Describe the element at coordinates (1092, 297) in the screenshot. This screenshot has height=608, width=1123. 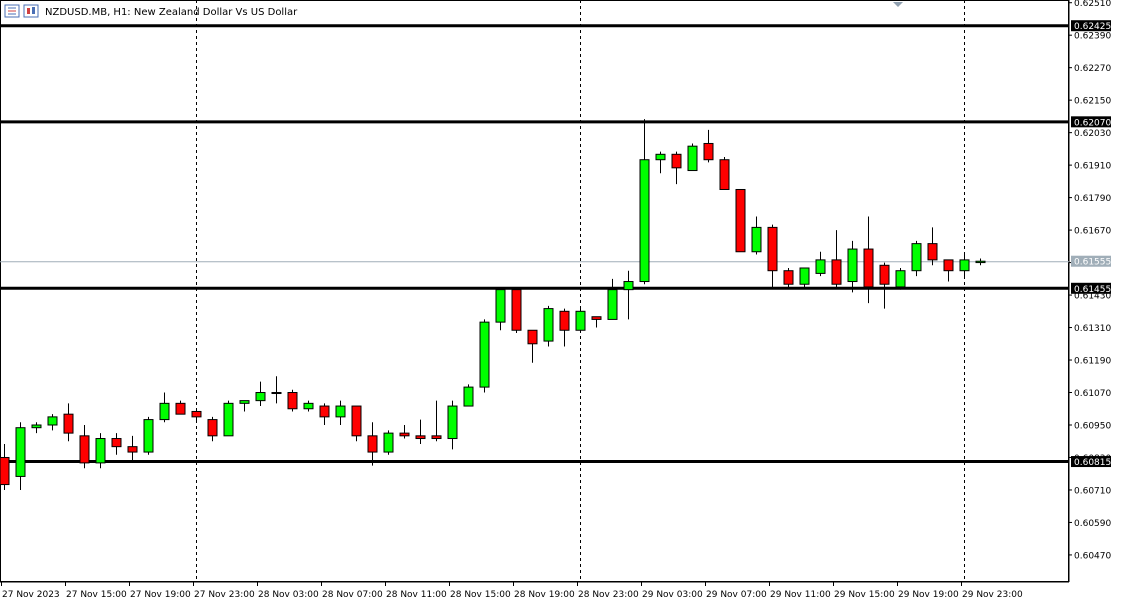
I see `price-tick-label: 0.61430` at that location.